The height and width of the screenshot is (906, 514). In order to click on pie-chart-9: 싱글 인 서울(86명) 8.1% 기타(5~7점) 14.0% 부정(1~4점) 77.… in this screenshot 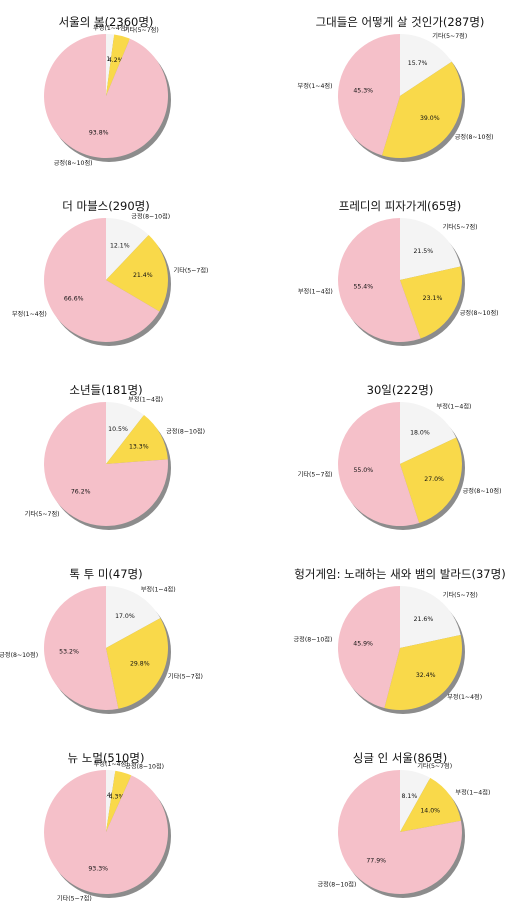, I will do `click(403, 824)`.